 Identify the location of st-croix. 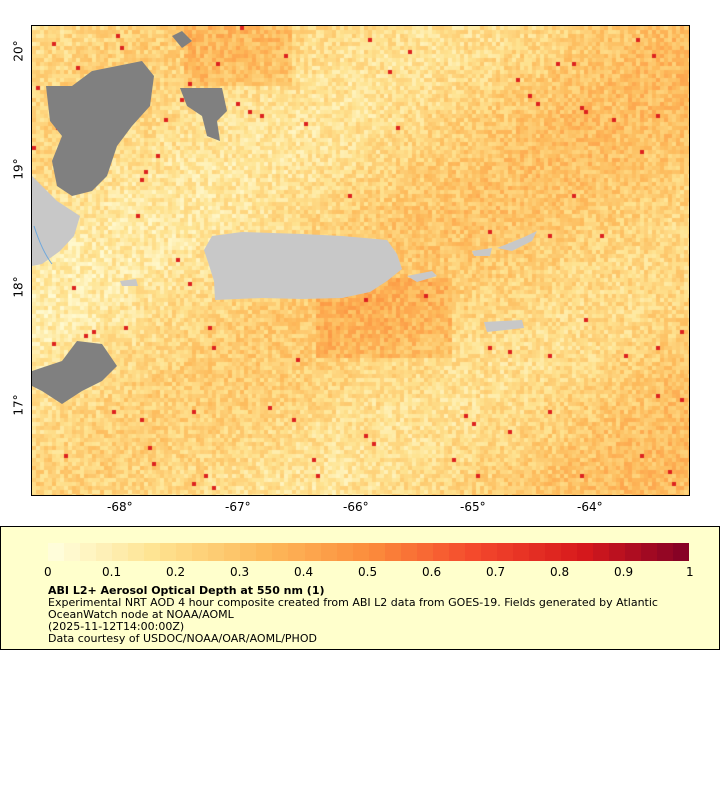
(504, 326).